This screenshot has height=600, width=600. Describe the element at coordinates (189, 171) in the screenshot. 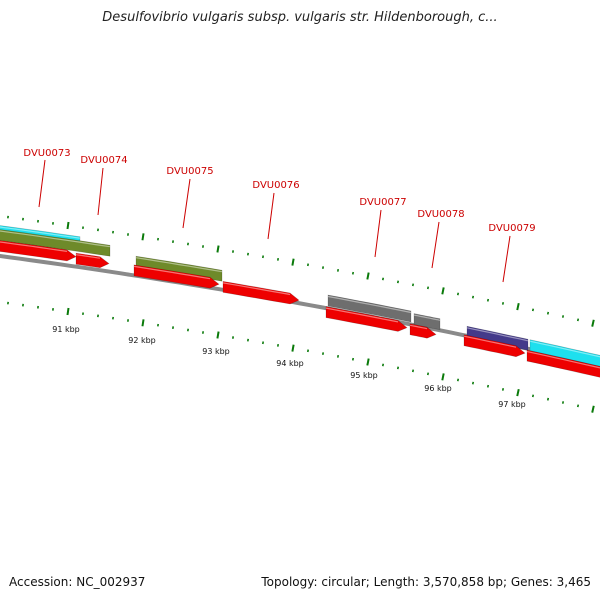

I see `gene-label: DVU0075` at that location.